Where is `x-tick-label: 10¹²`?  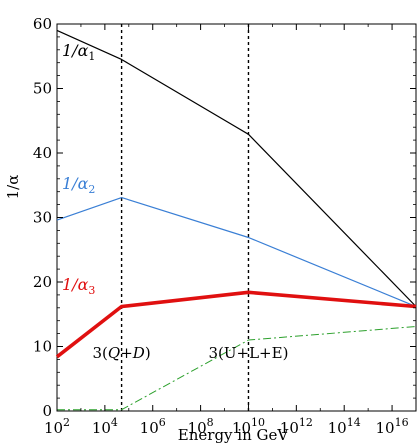 x-tick-label: 10¹² is located at coordinates (296, 426).